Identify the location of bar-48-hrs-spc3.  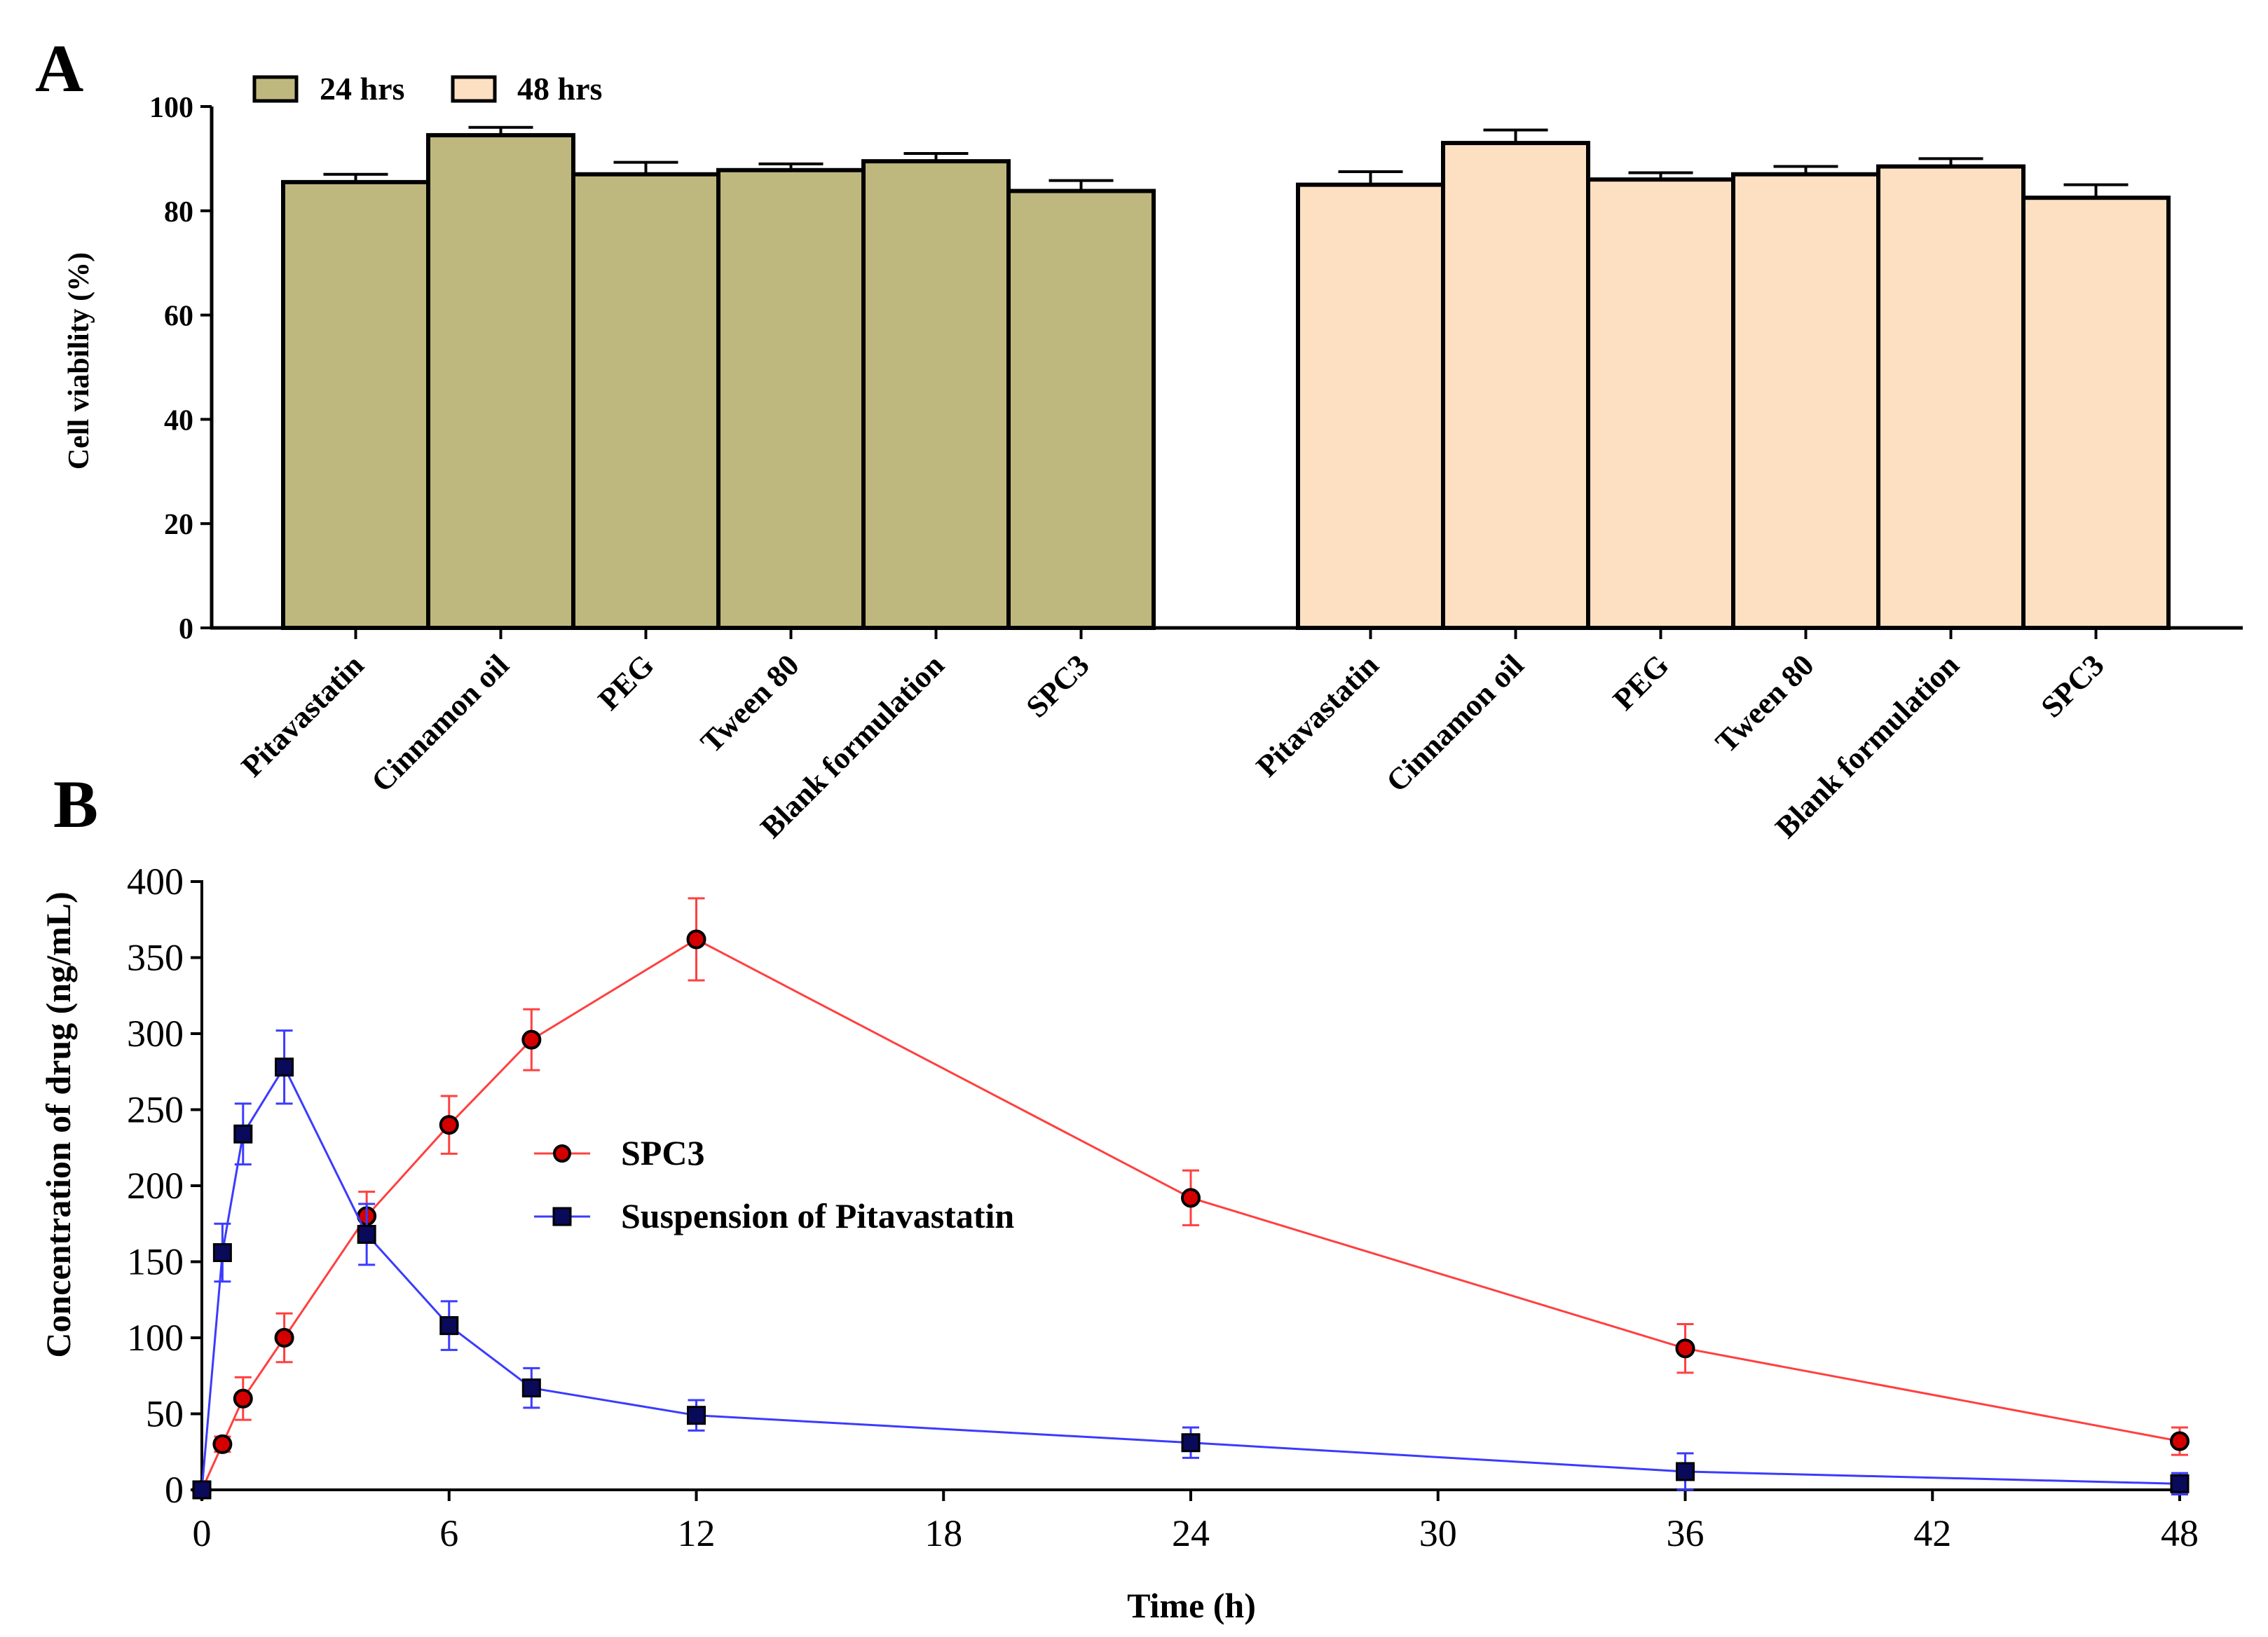
(2096, 413).